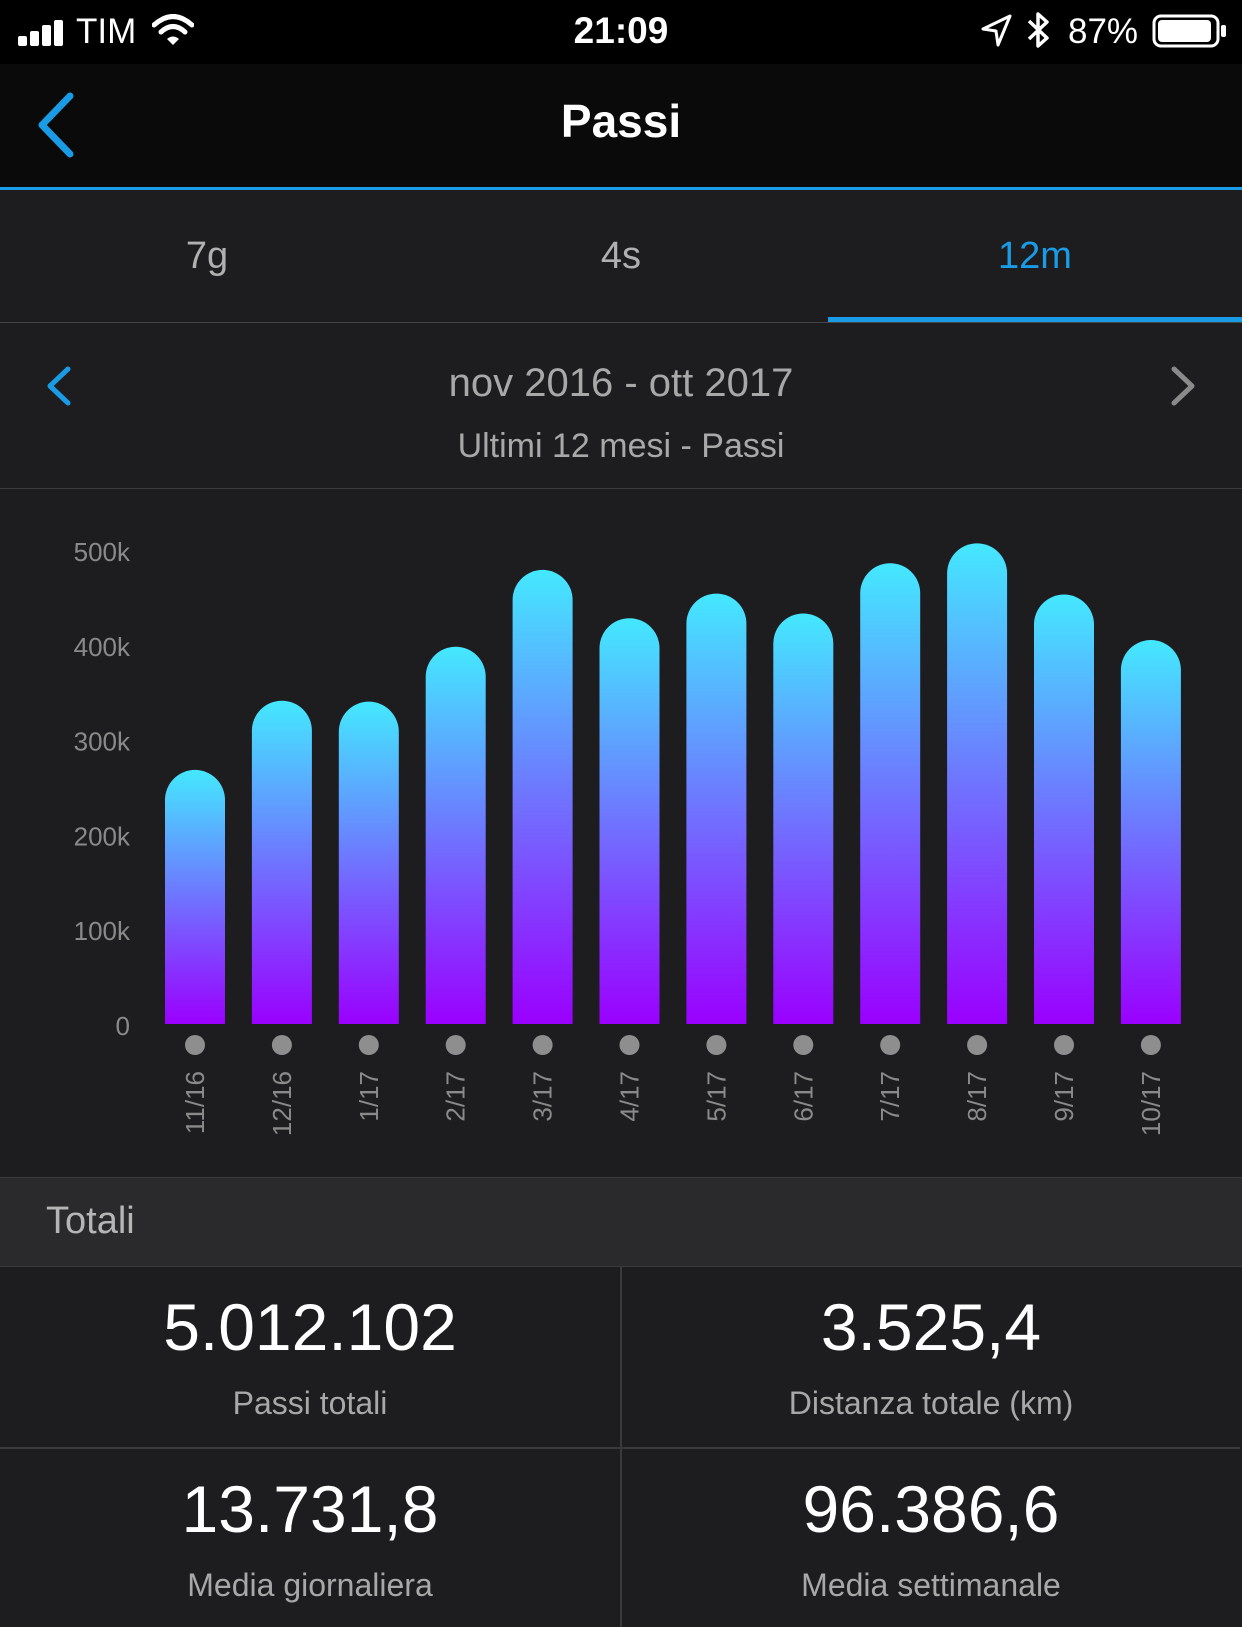  What do you see at coordinates (173, 29) in the screenshot?
I see `wifi-icon` at bounding box center [173, 29].